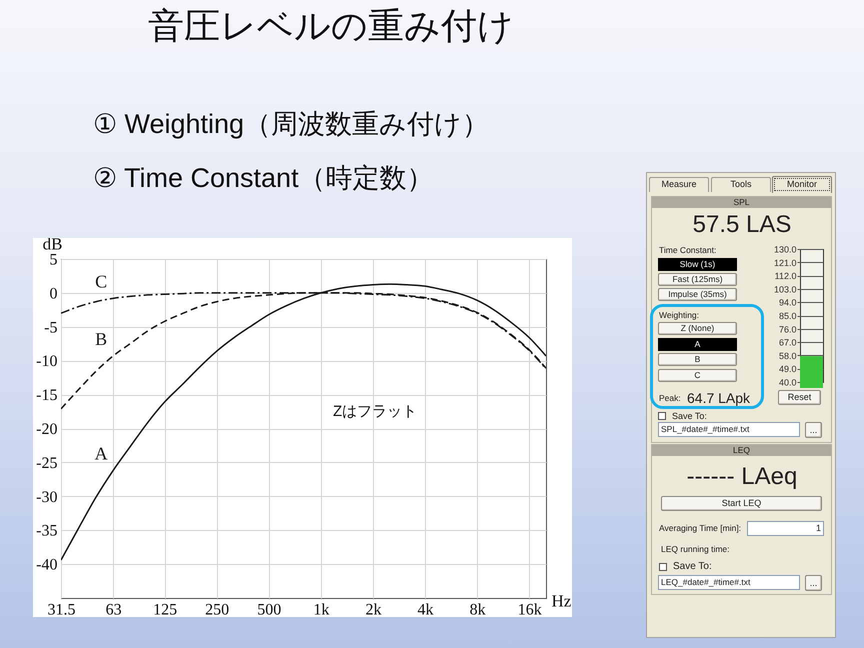 The image size is (864, 648). I want to click on text: Weighting:, so click(679, 315).